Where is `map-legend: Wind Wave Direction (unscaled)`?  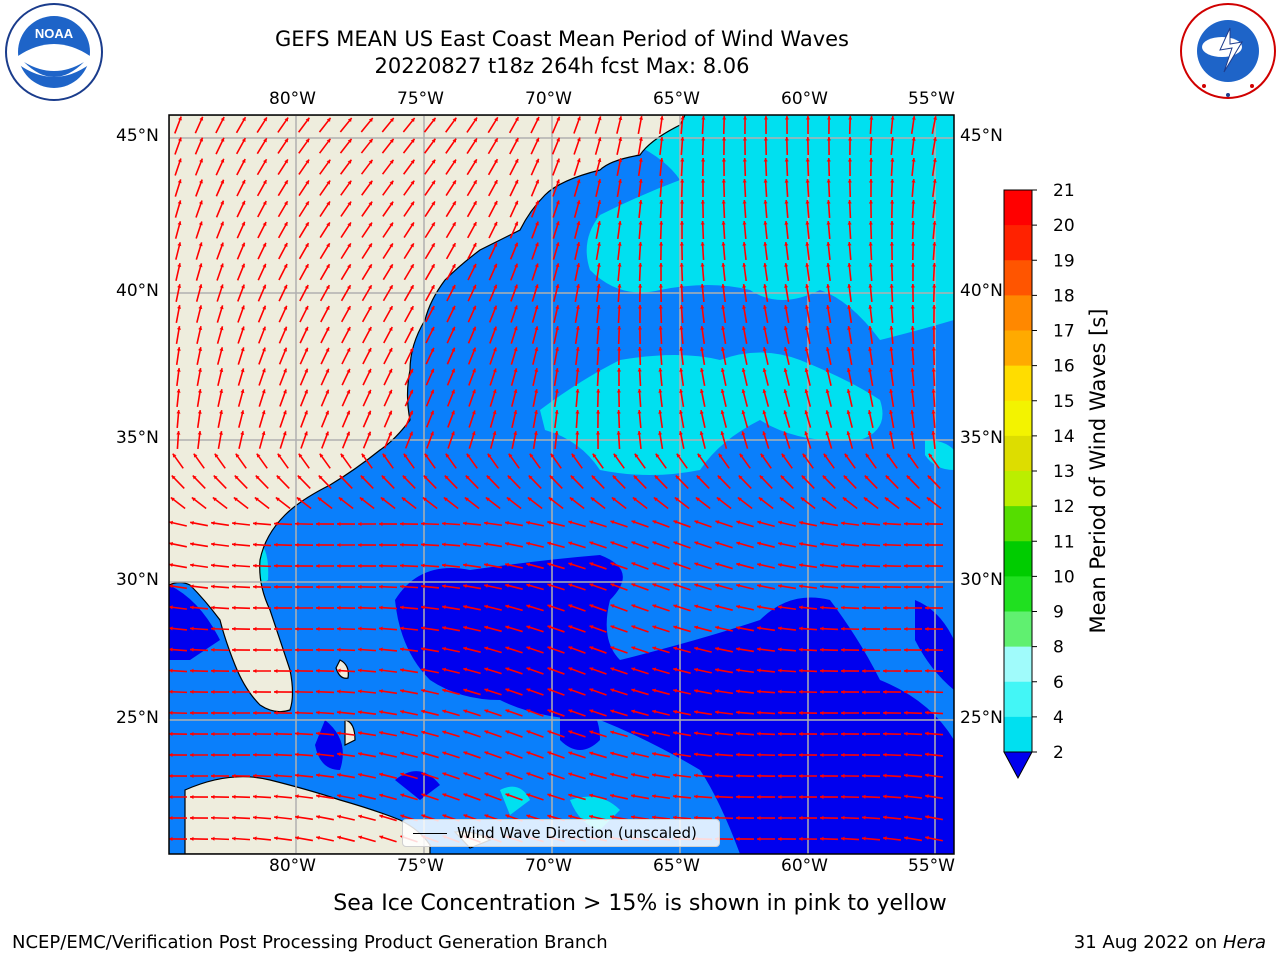 map-legend: Wind Wave Direction (unscaled) is located at coordinates (561, 833).